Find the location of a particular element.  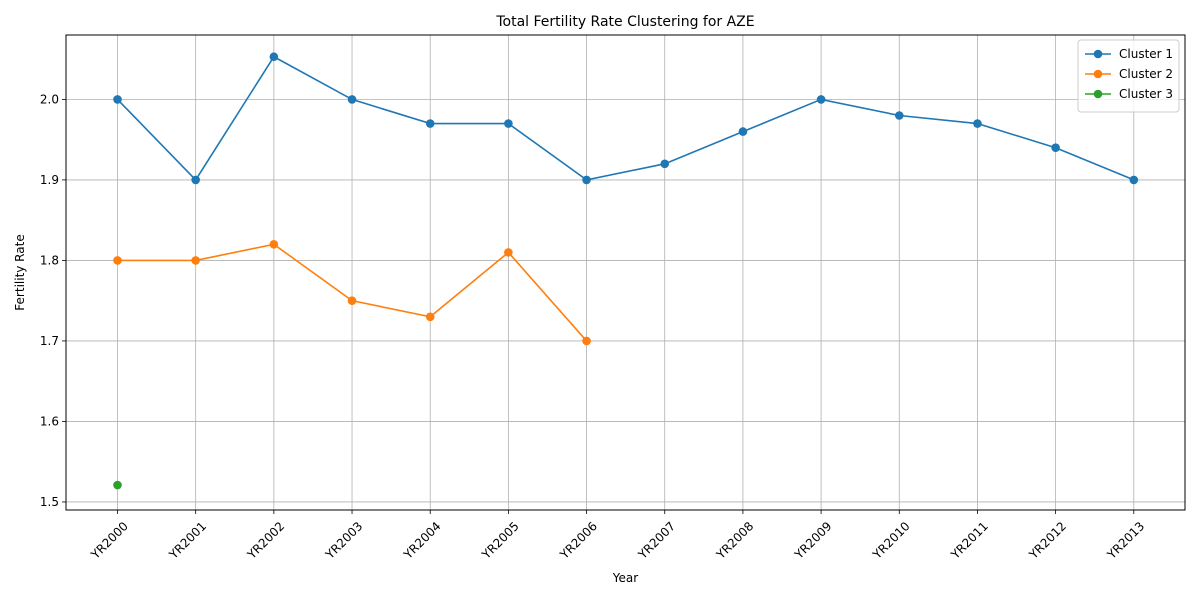

x-tick-label: YR2000 is located at coordinates (109, 540).